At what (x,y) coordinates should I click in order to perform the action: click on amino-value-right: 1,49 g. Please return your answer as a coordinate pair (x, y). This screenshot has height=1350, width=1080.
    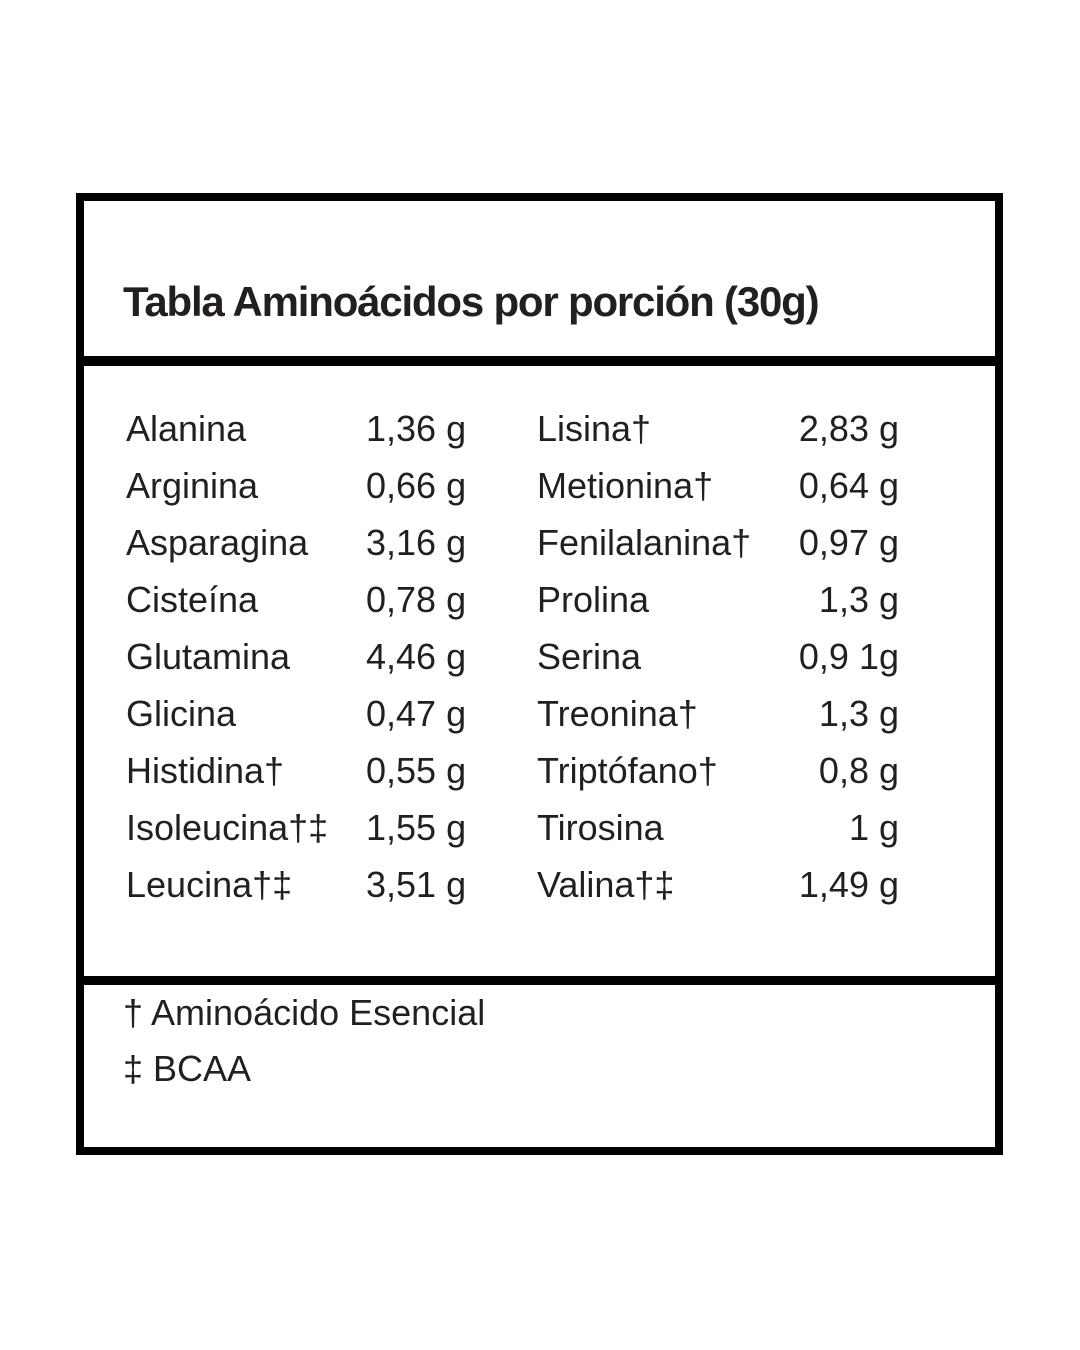
    Looking at the image, I should click on (848, 884).